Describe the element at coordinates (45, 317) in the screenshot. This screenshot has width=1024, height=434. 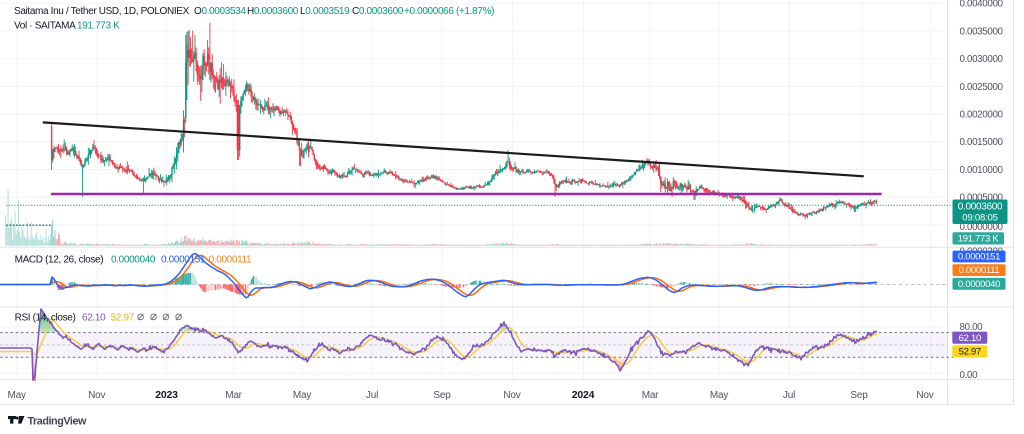
I see `svg-text: RSI (14, close)` at that location.